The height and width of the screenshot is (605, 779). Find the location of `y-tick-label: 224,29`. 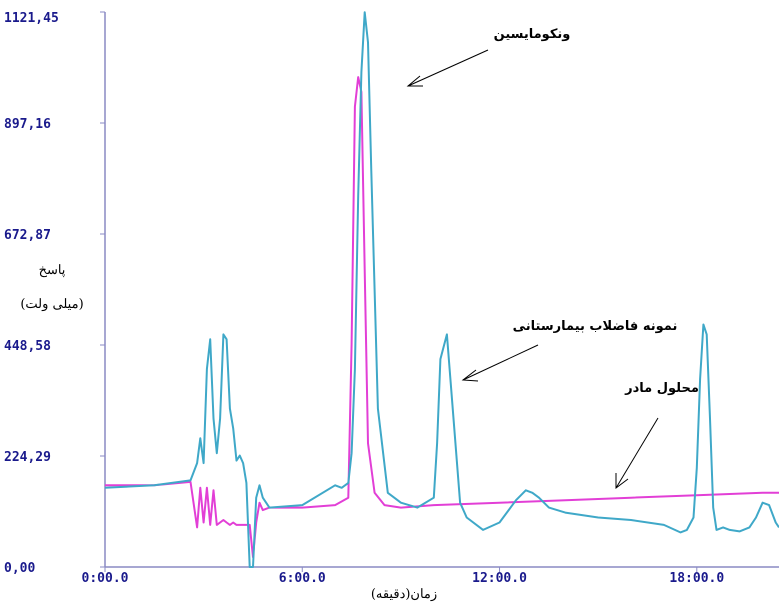

y-tick-label: 224,29 is located at coordinates (27, 457).